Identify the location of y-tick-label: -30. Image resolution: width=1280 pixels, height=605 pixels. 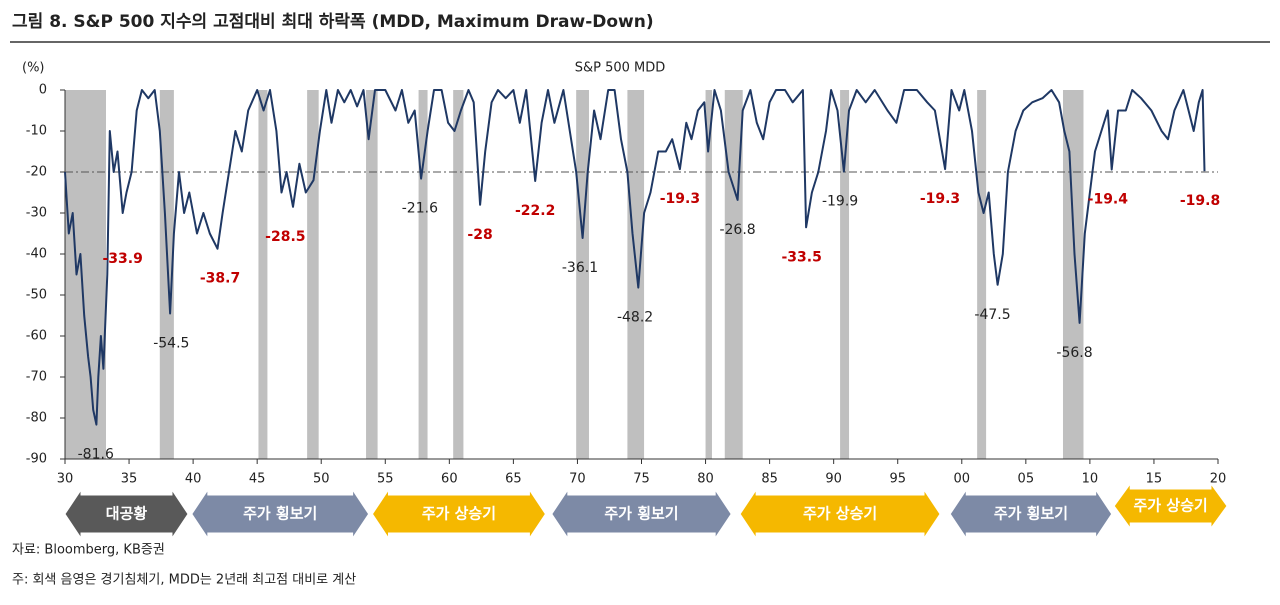
(36, 213).